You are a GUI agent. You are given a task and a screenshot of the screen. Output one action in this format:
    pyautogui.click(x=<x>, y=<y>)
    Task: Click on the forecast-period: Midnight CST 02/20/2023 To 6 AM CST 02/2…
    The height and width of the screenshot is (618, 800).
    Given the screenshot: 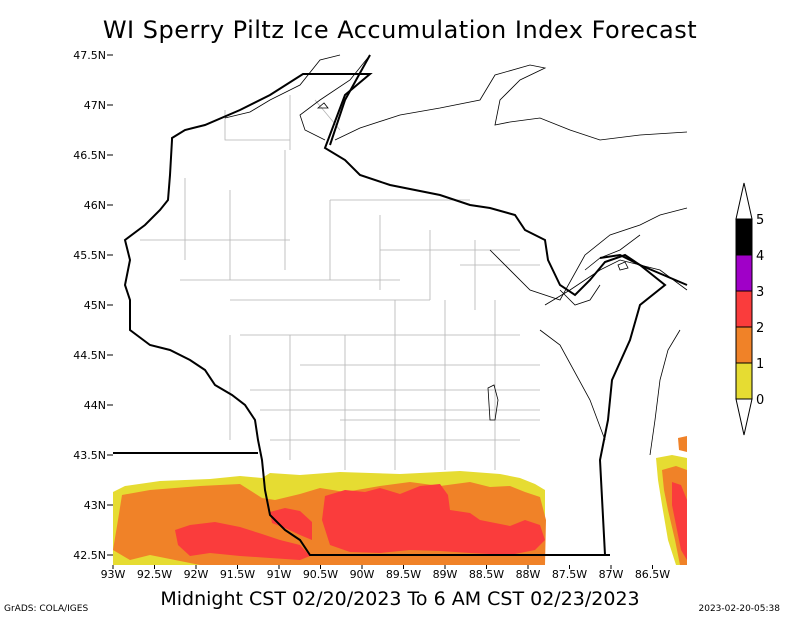 What is the action you would take?
    pyautogui.click(x=400, y=599)
    